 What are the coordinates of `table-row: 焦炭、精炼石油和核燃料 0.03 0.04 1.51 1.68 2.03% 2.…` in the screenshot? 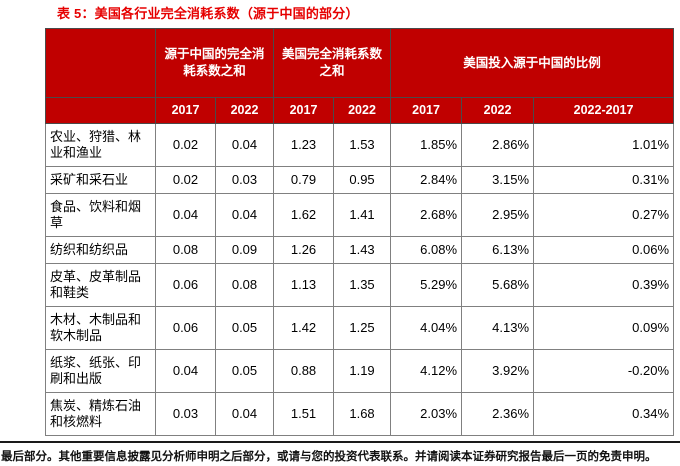 It's located at (360, 414).